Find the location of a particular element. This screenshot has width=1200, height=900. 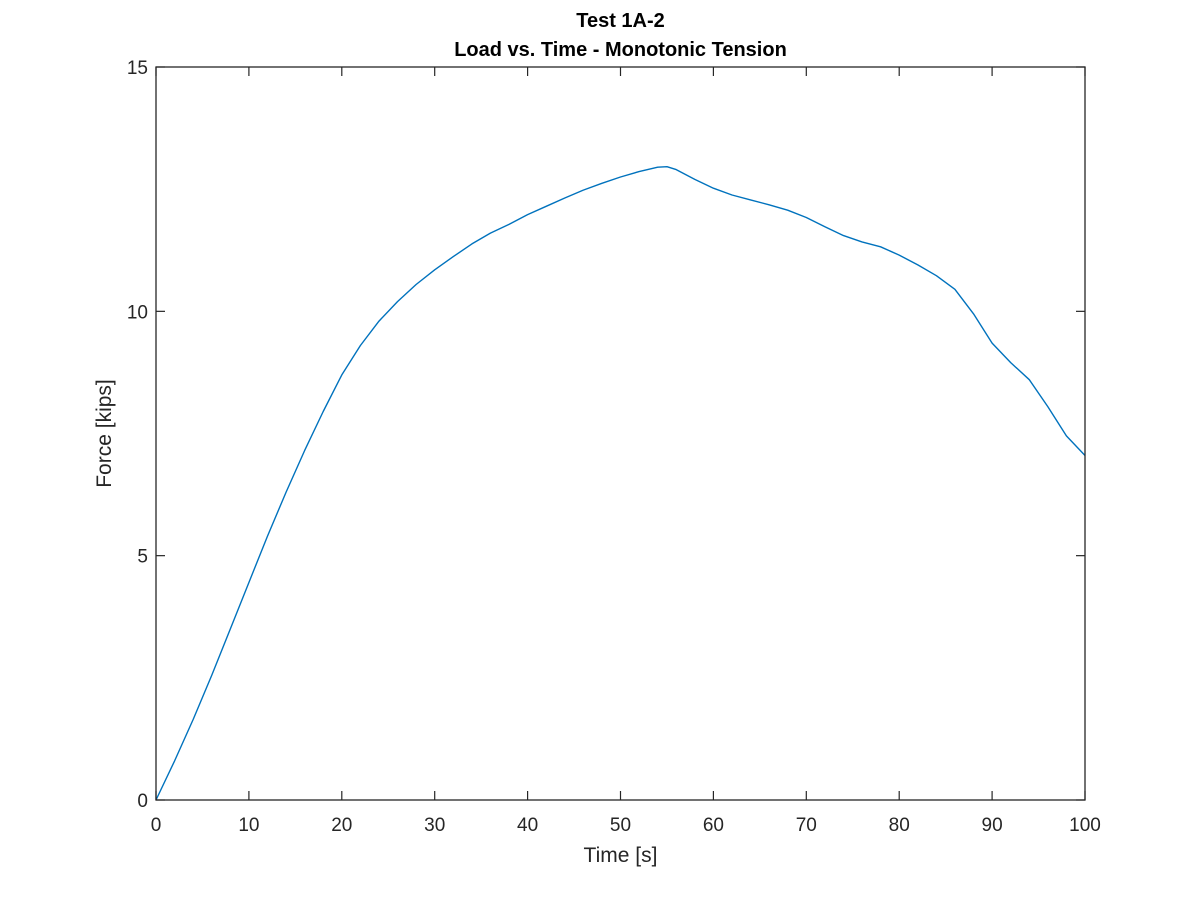

y-tick-label: 10 is located at coordinates (137, 312).